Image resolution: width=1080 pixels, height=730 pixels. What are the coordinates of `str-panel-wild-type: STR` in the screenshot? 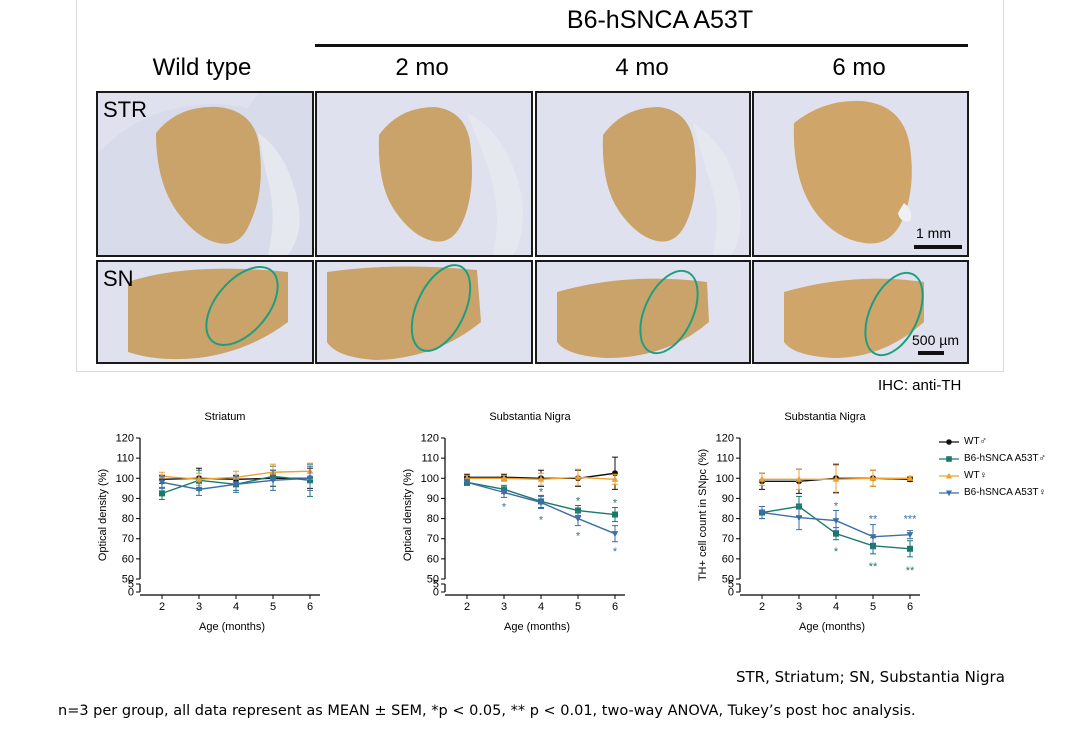 It's located at (205, 174).